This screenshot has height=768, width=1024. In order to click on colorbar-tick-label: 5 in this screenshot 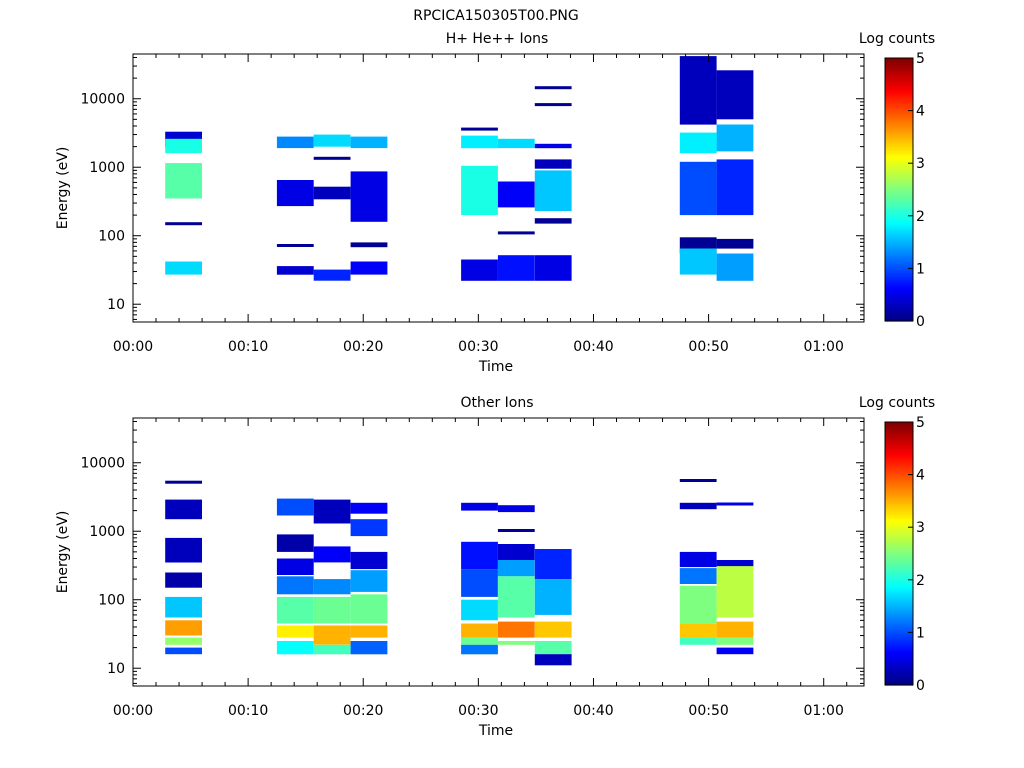, I will do `click(920, 423)`.